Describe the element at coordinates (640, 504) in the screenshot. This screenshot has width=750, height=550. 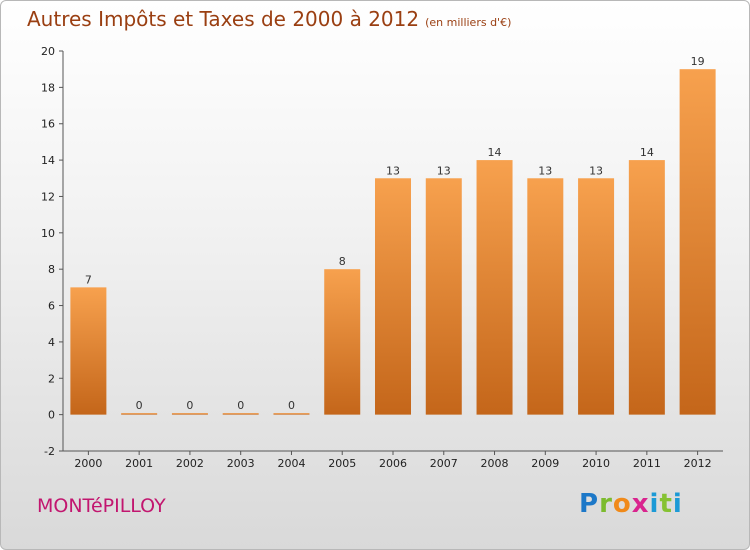
I see `logo-letter-4: x` at that location.